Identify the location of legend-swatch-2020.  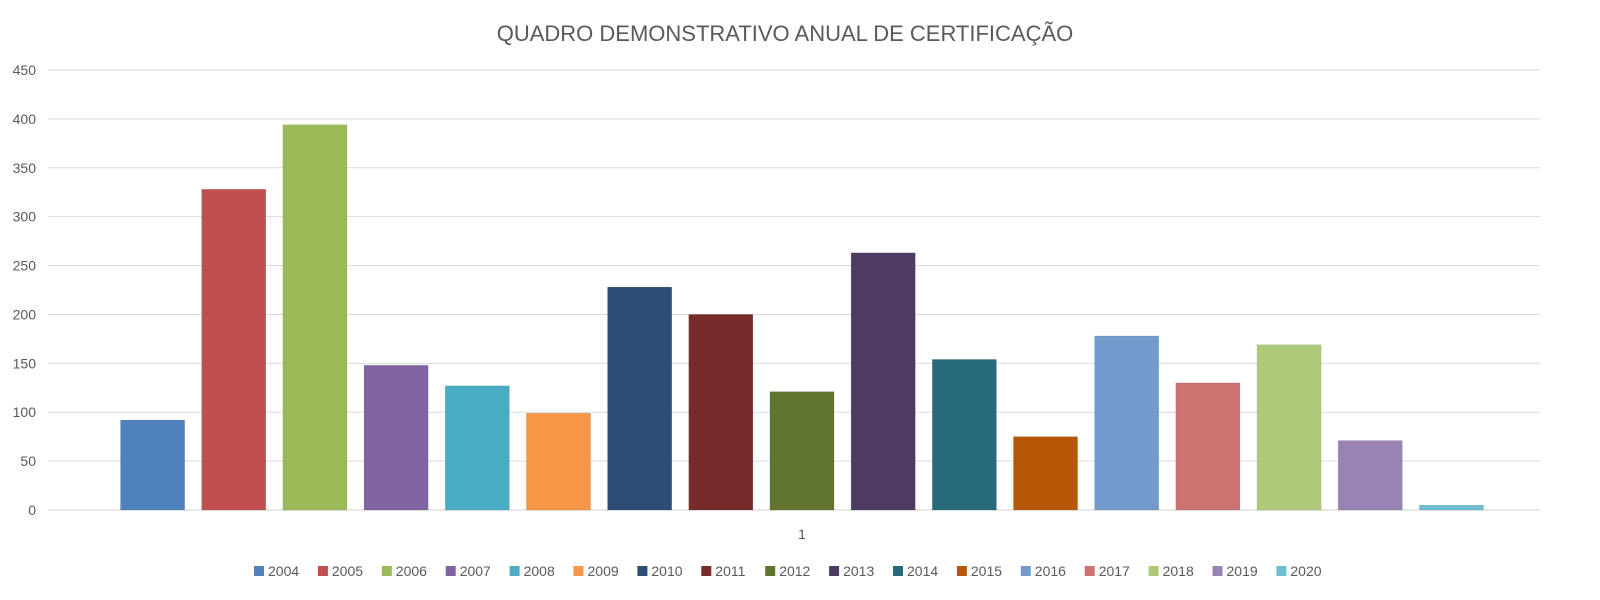
(1281, 571).